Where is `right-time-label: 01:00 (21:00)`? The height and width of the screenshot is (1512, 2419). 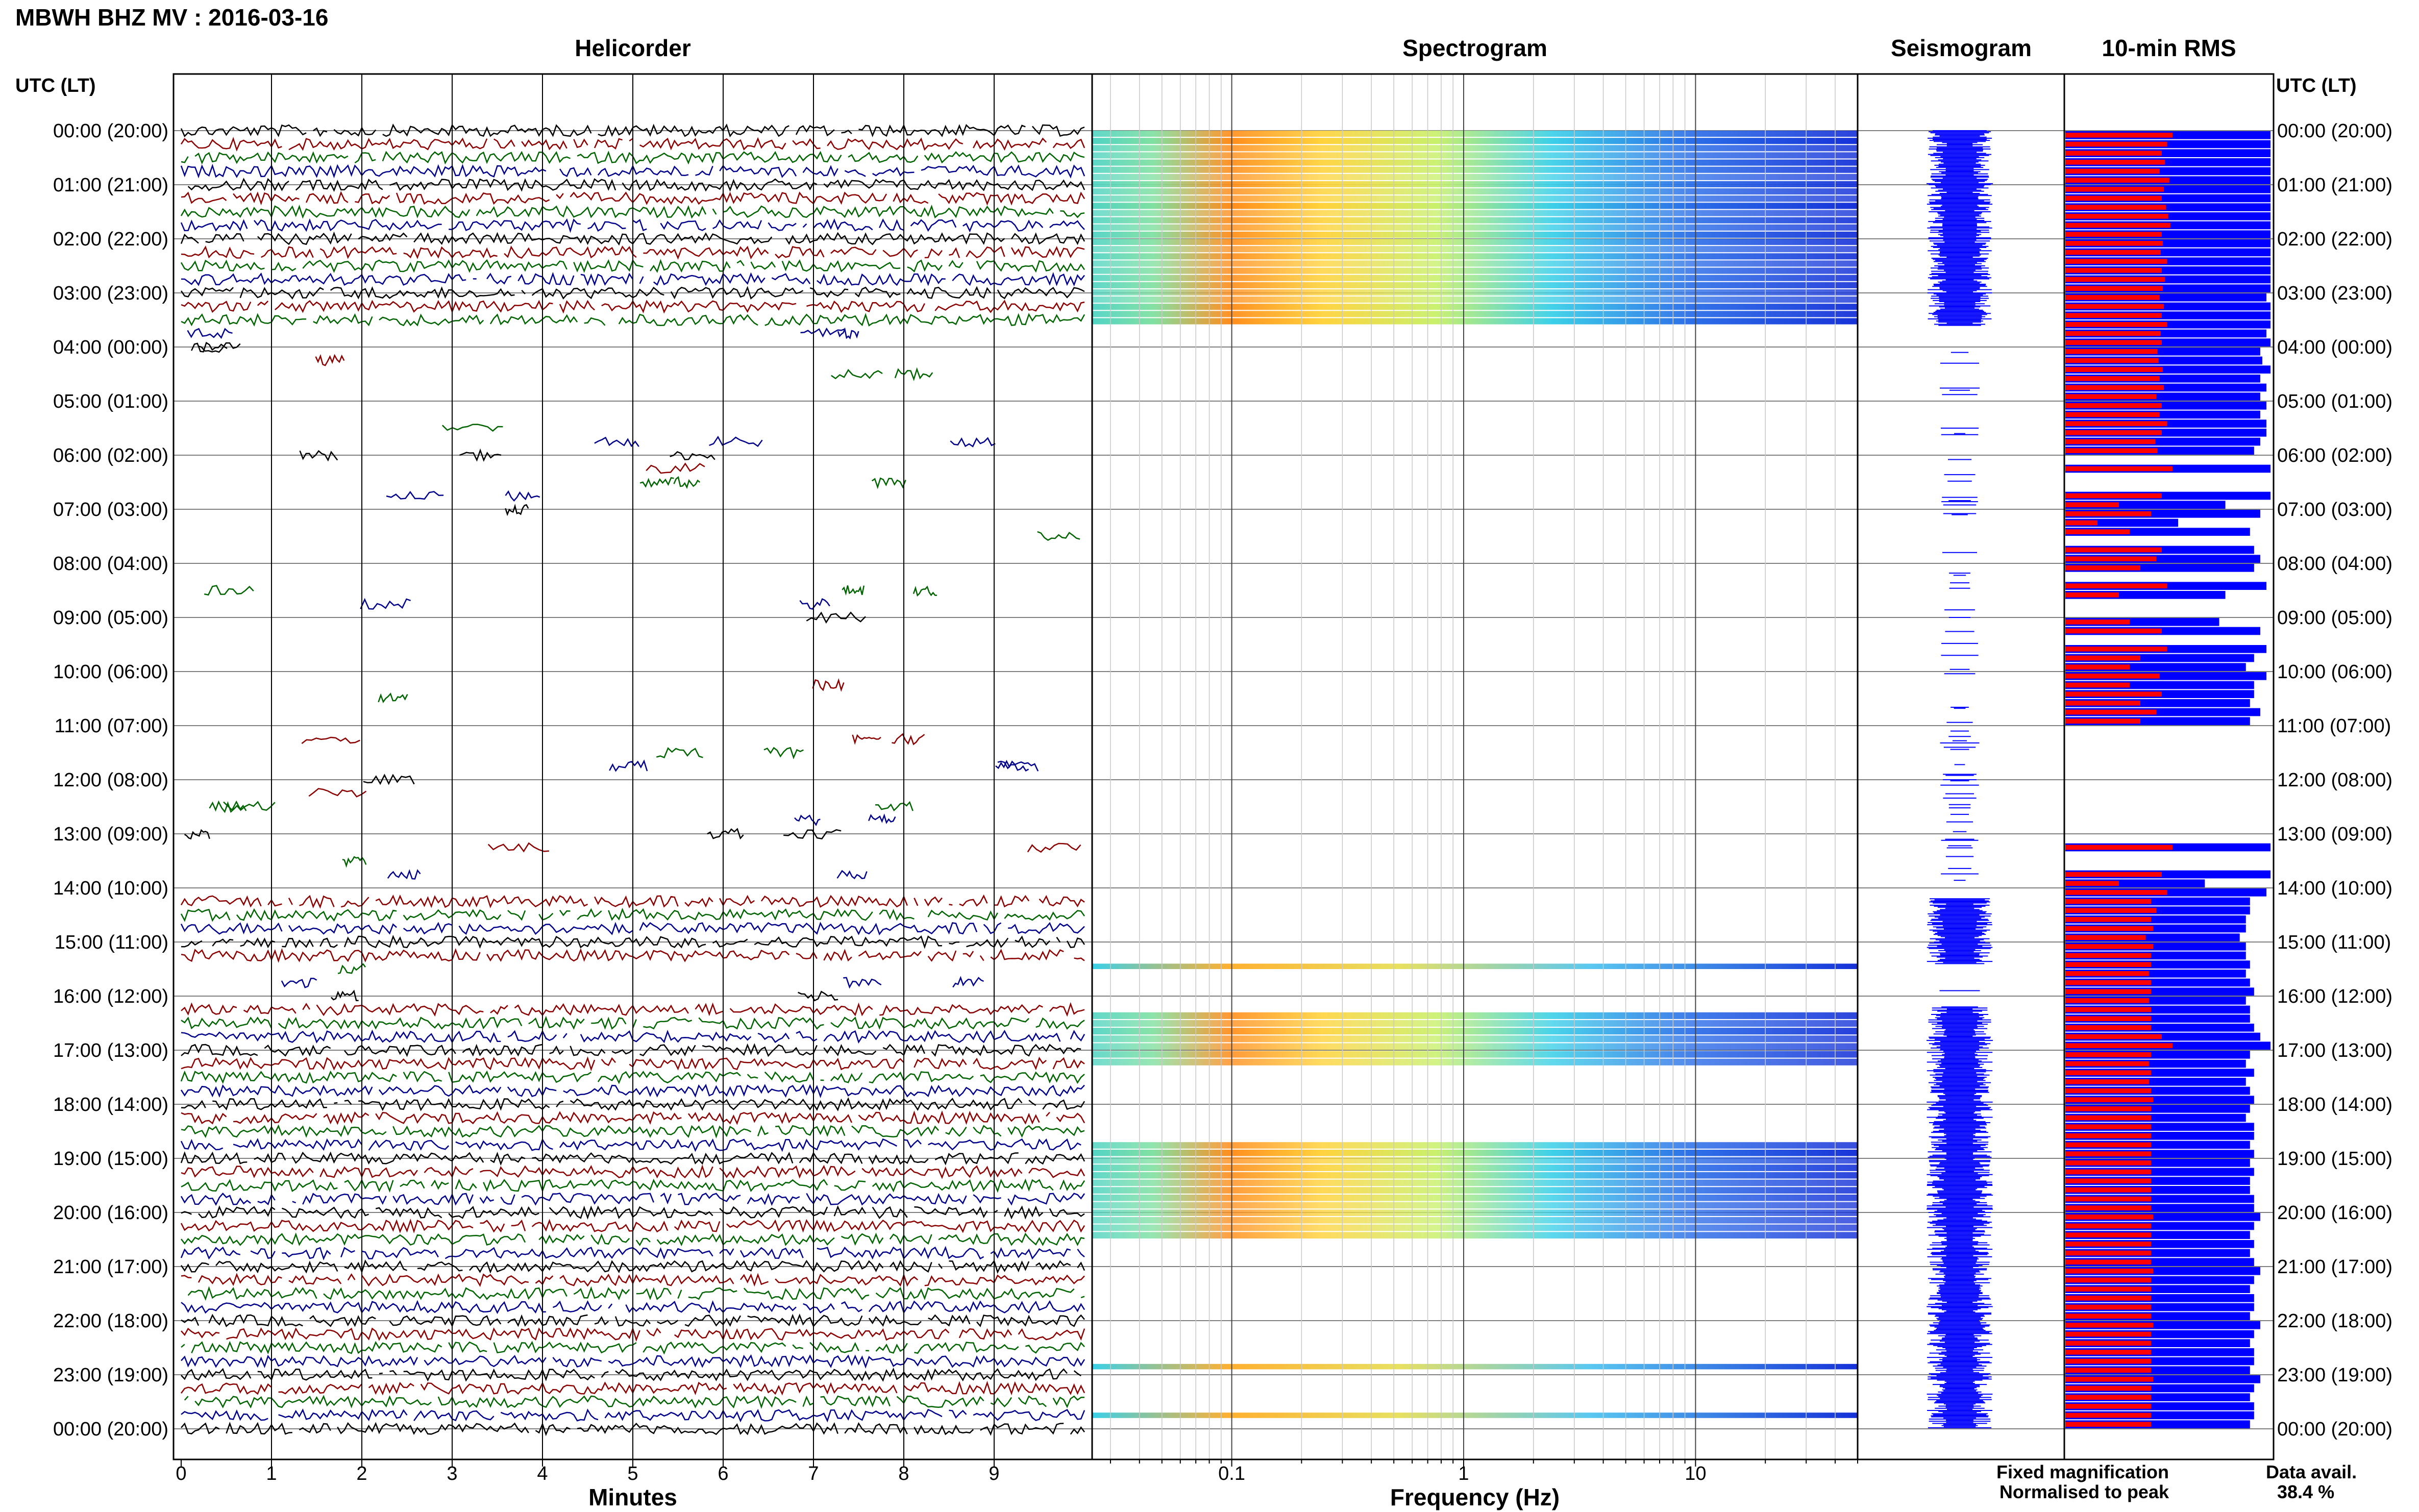 right-time-label: 01:00 (21:00) is located at coordinates (2334, 185).